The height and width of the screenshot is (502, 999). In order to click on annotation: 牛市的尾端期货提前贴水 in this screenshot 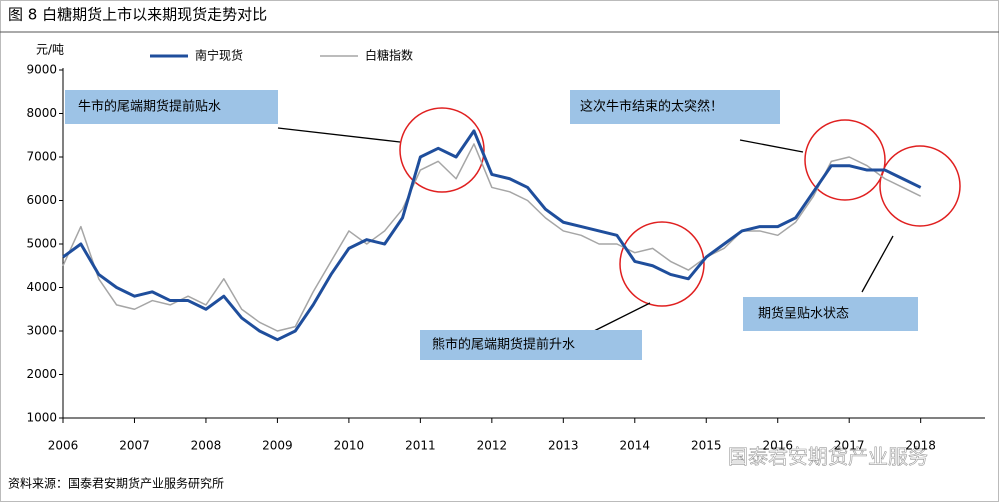, I will do `click(149, 107)`.